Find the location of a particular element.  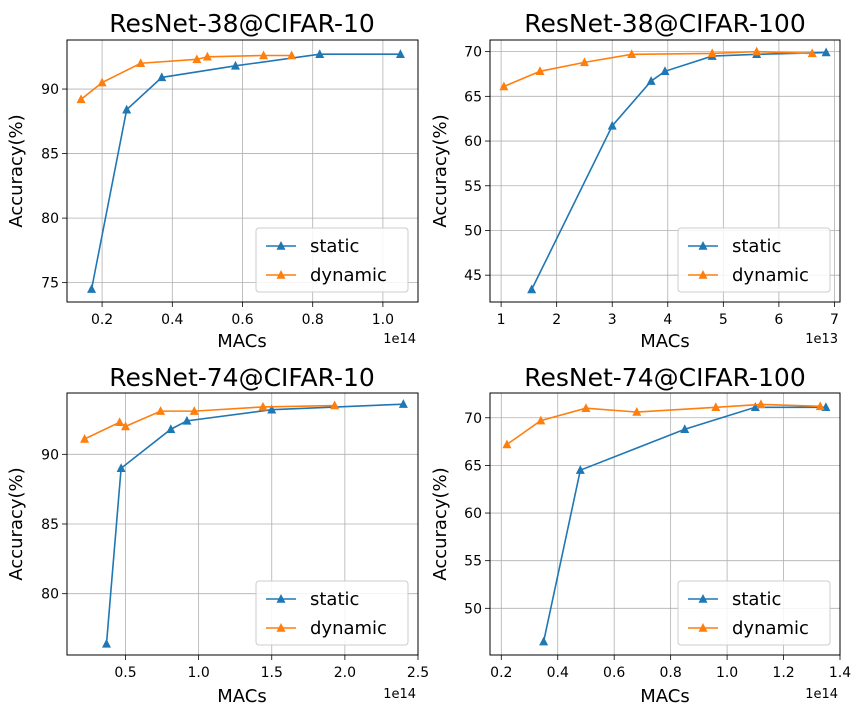

x-tick-label: 1.0 is located at coordinates (198, 673).